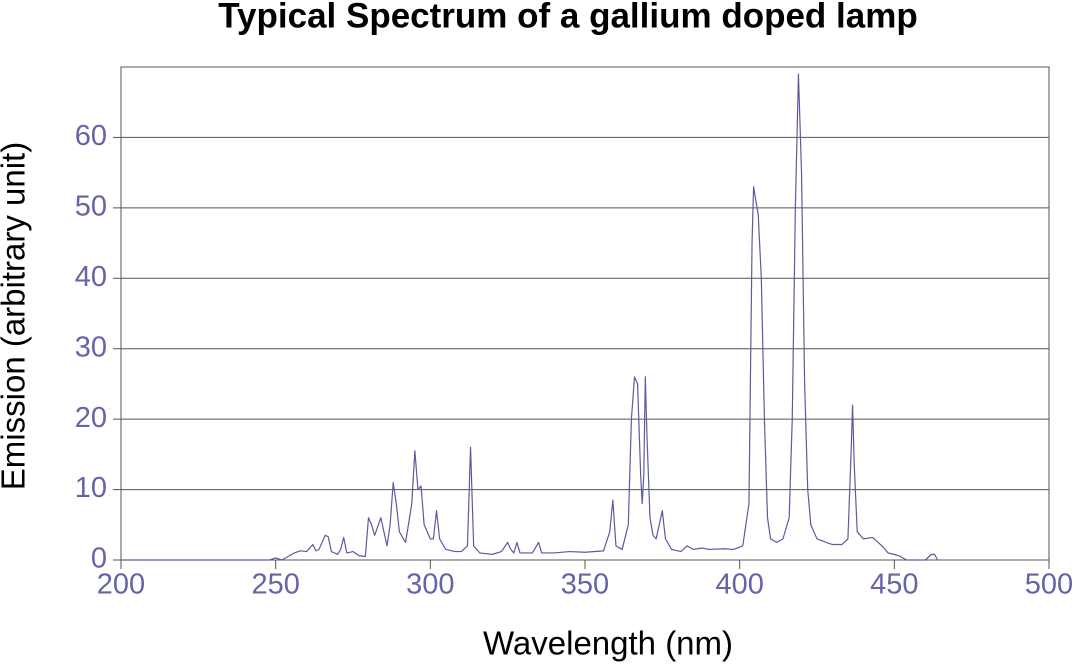 The height and width of the screenshot is (668, 1080). What do you see at coordinates (99, 559) in the screenshot?
I see `y-tick-label: 0` at bounding box center [99, 559].